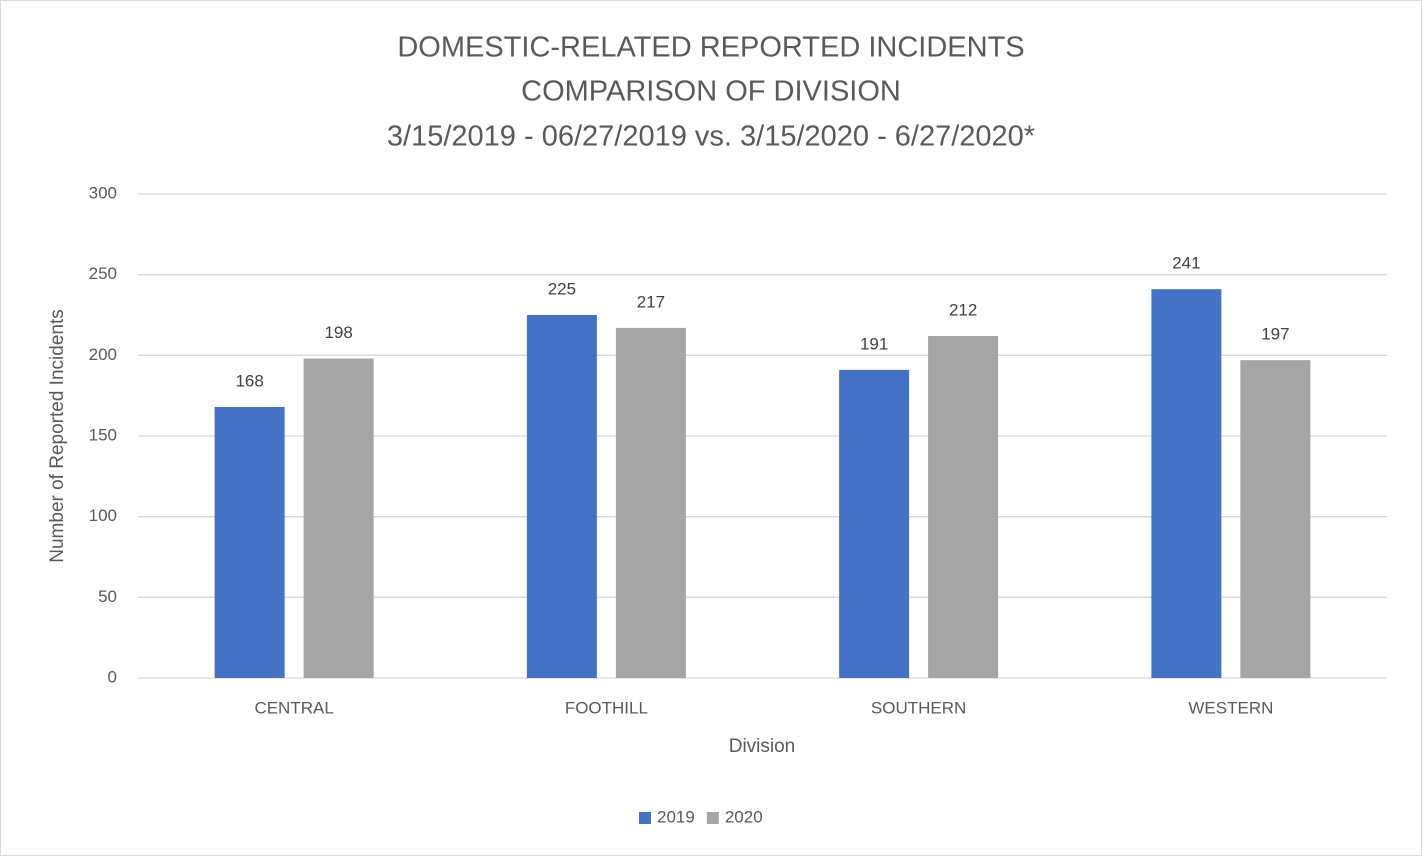  I want to click on y-tick-label: 100, so click(103, 515).